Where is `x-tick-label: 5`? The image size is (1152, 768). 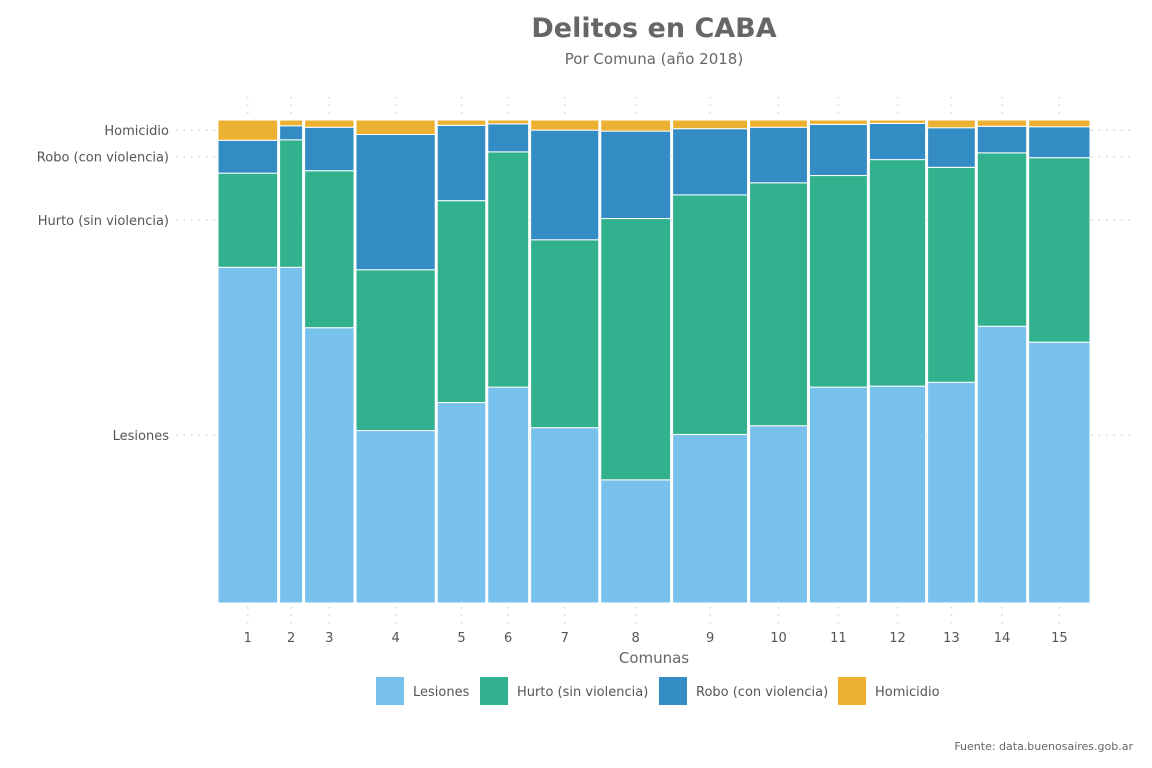
x-tick-label: 5 is located at coordinates (461, 638).